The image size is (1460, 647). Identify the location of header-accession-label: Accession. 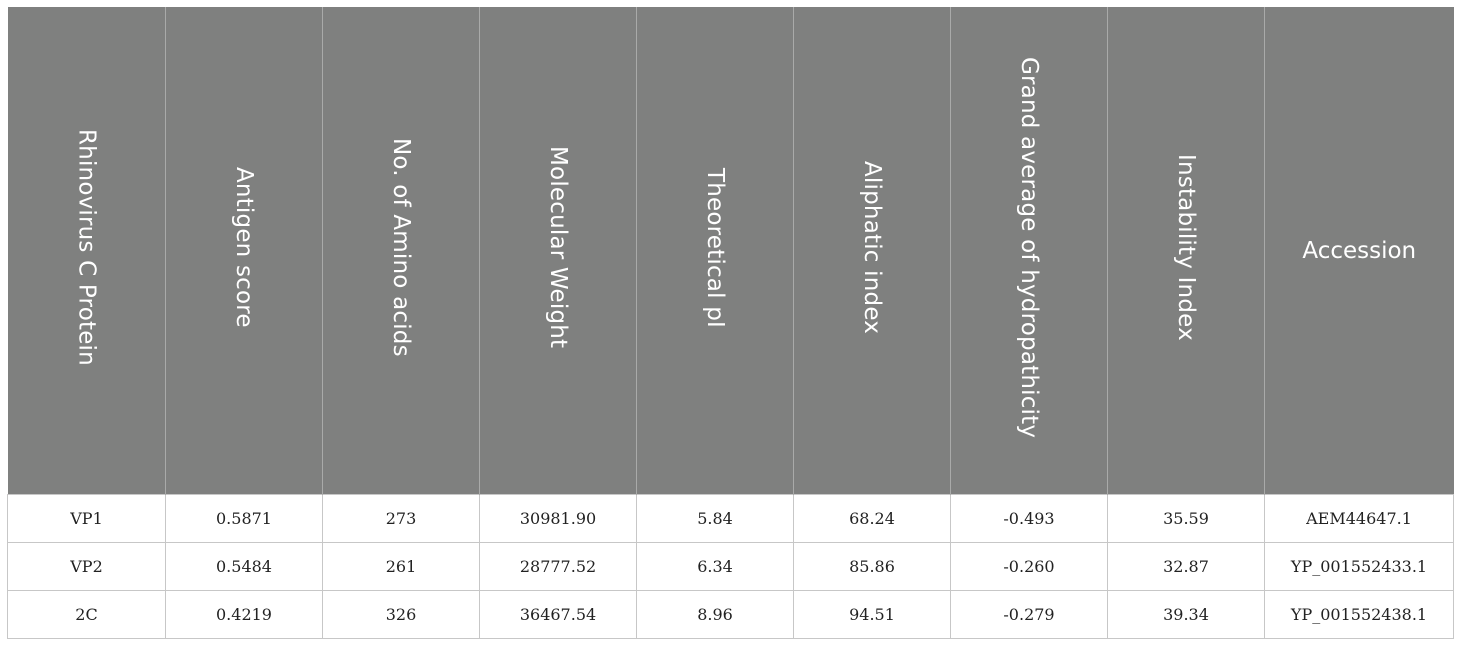
(1359, 250).